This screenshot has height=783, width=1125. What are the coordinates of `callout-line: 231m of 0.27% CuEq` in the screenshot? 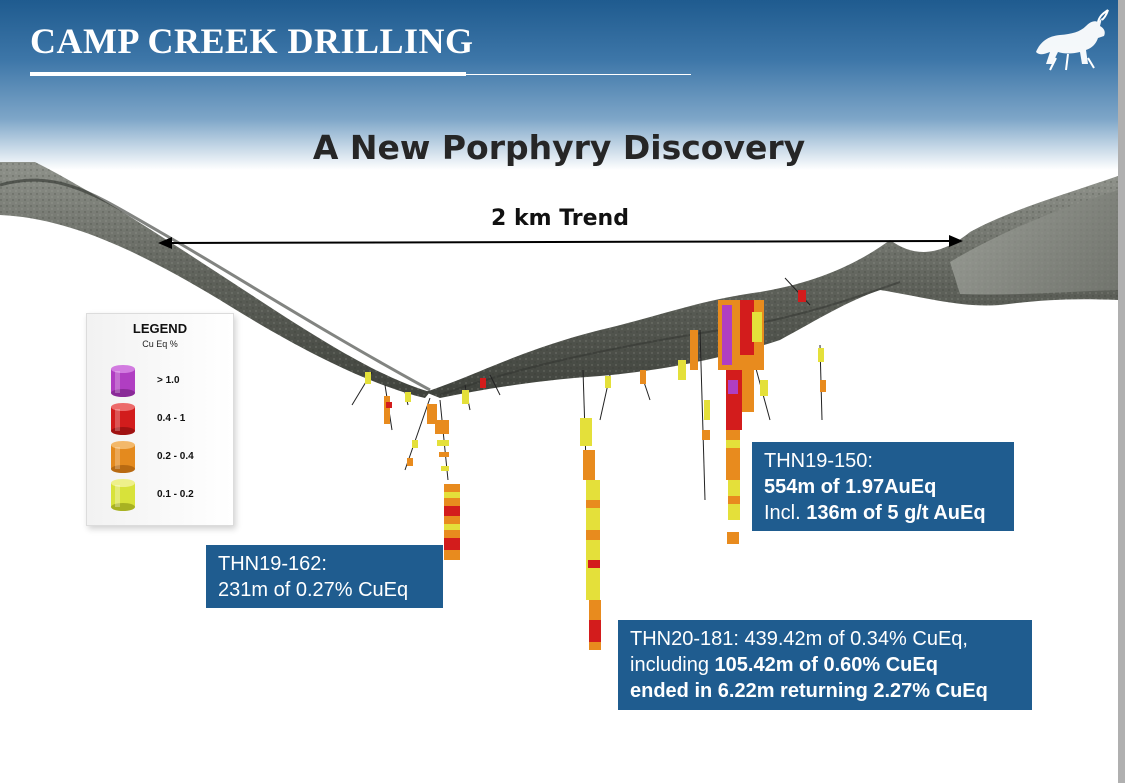 It's located at (313, 590).